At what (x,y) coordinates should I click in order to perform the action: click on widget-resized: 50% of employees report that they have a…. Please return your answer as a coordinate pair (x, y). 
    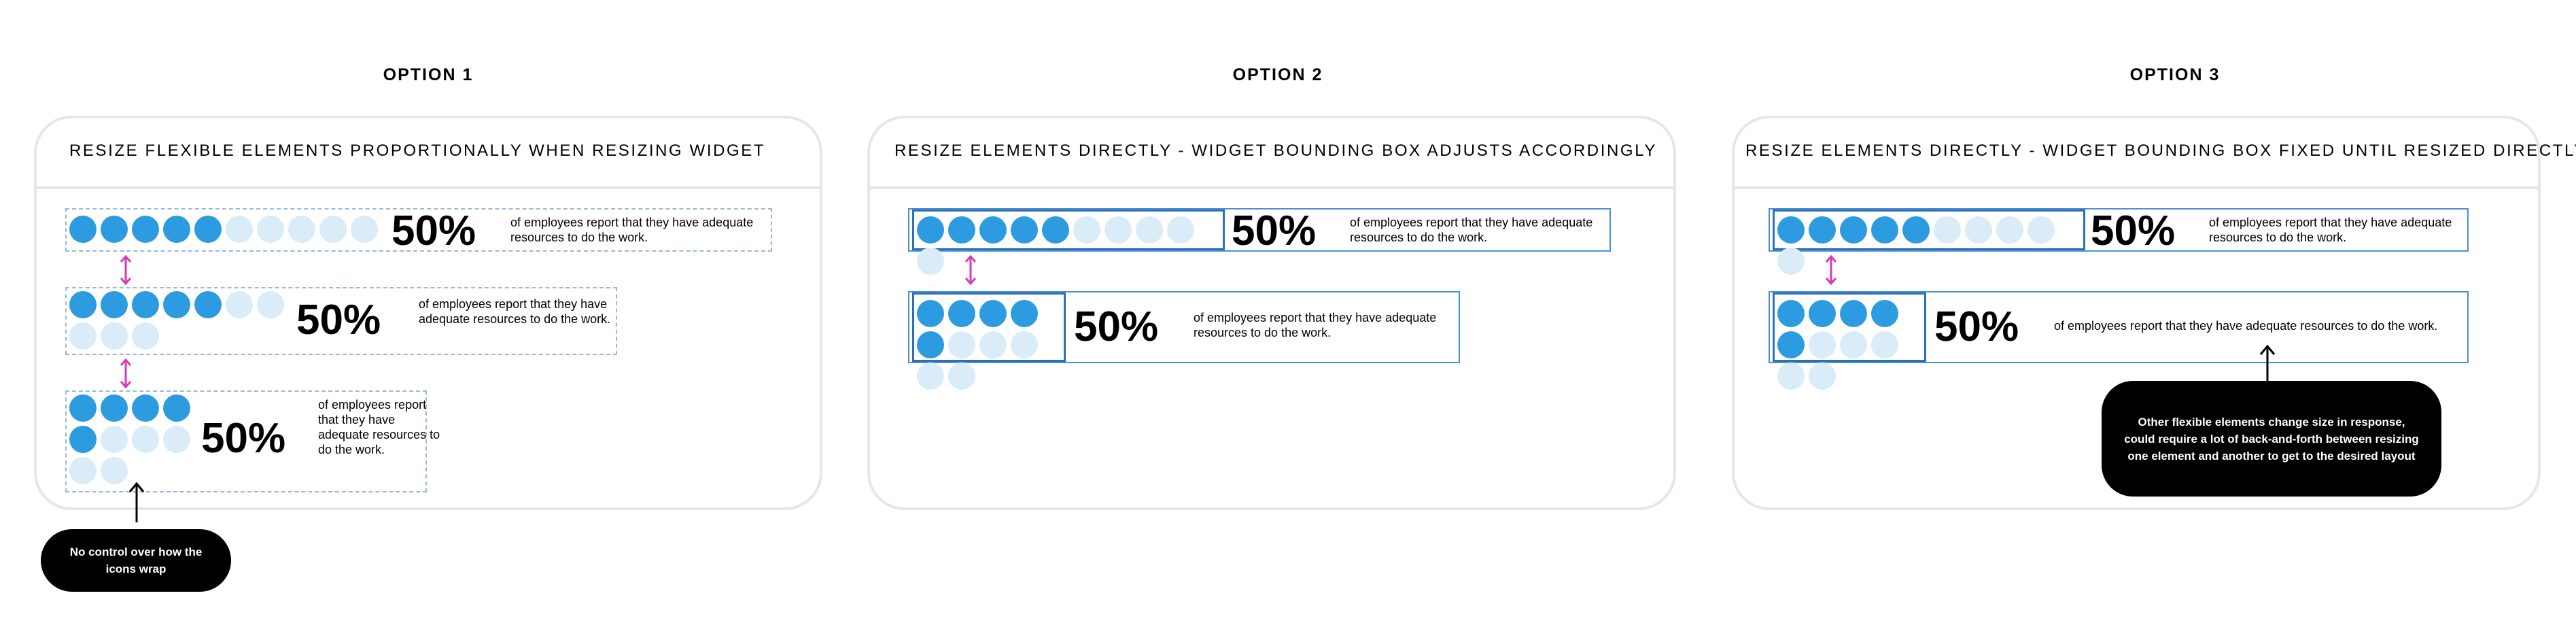
    Looking at the image, I should click on (1184, 340).